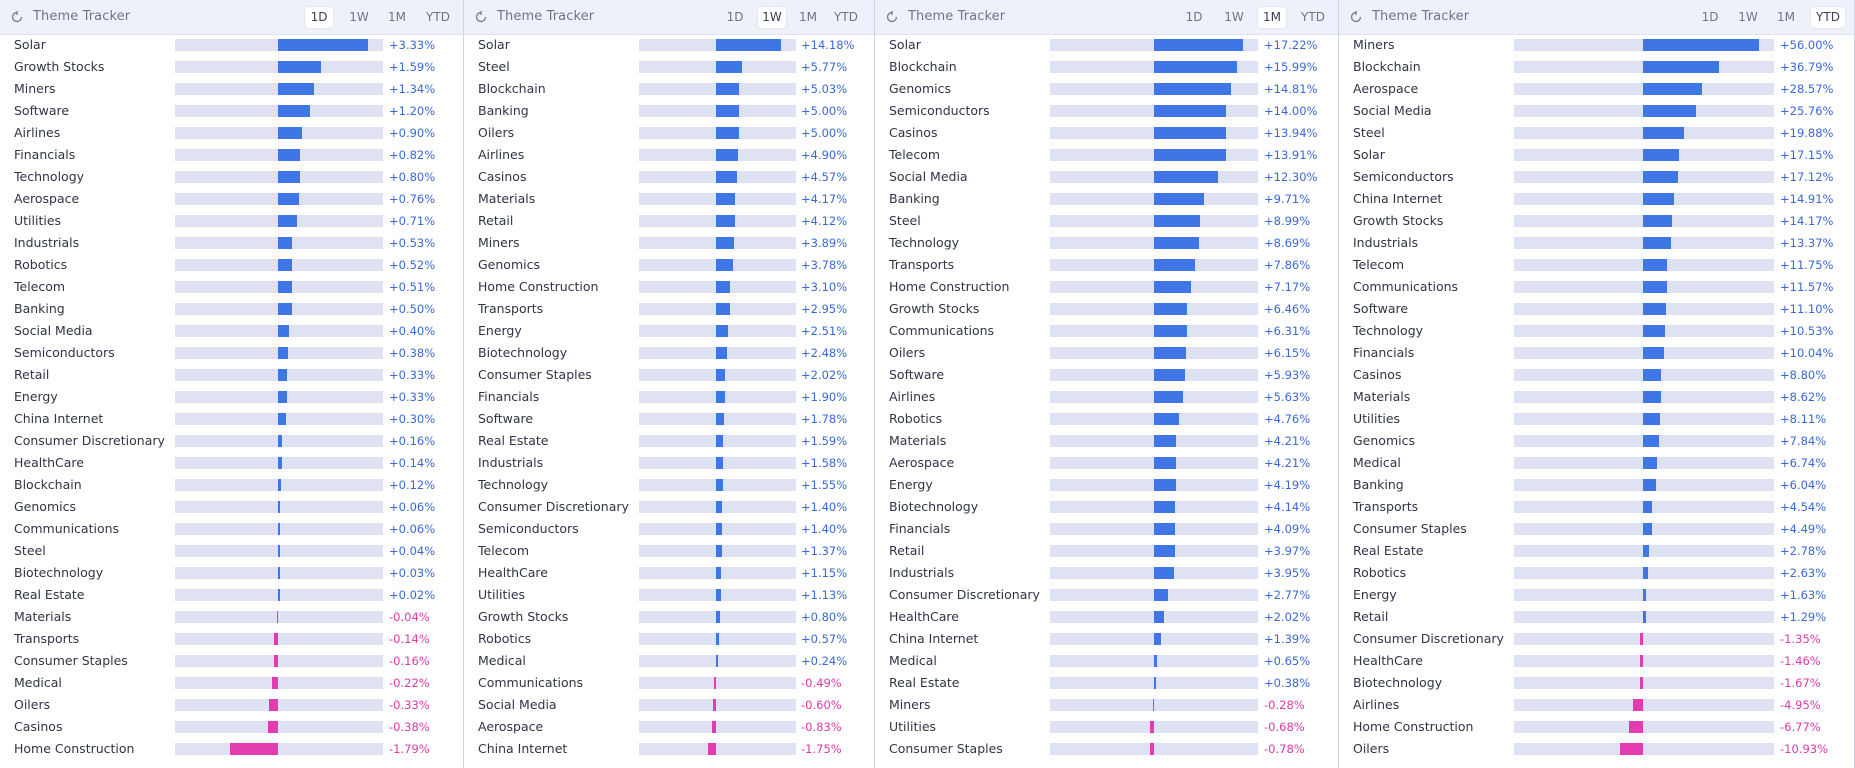 The image size is (1855, 768). What do you see at coordinates (1596, 683) in the screenshot?
I see `theme-row: Biotechnology -1.67%` at bounding box center [1596, 683].